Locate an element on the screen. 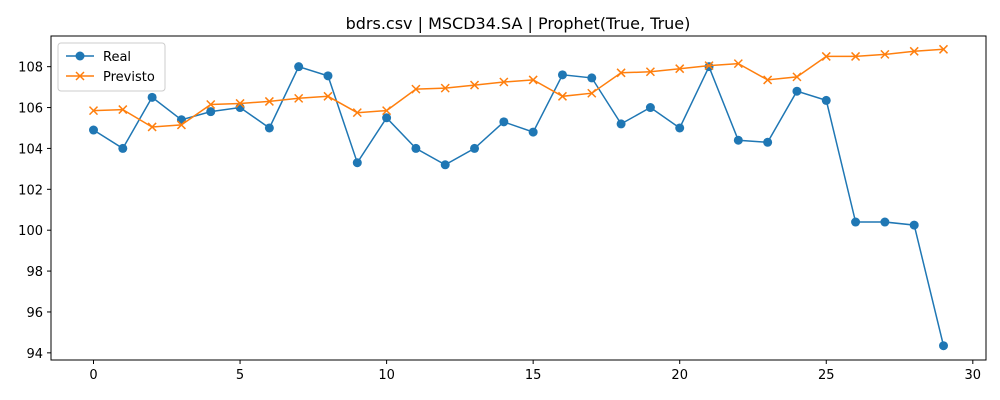 The height and width of the screenshot is (400, 1000). x-tick-label: 25 is located at coordinates (826, 375).